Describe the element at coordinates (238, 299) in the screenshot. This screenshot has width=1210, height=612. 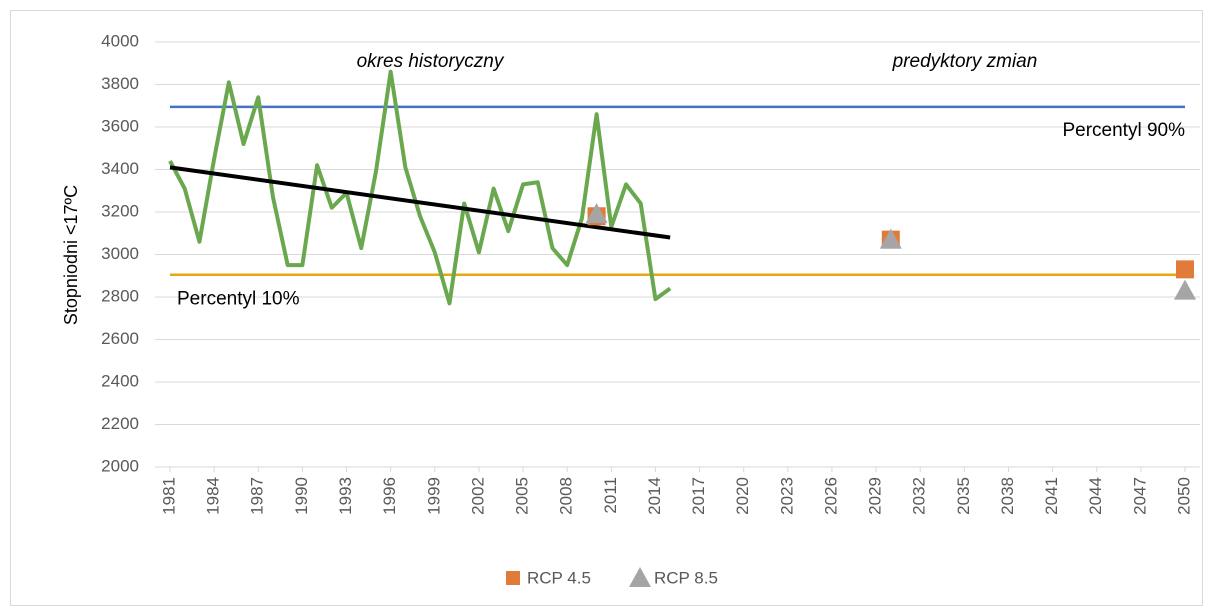
I see `percentile-label: Percentyl 10%` at that location.